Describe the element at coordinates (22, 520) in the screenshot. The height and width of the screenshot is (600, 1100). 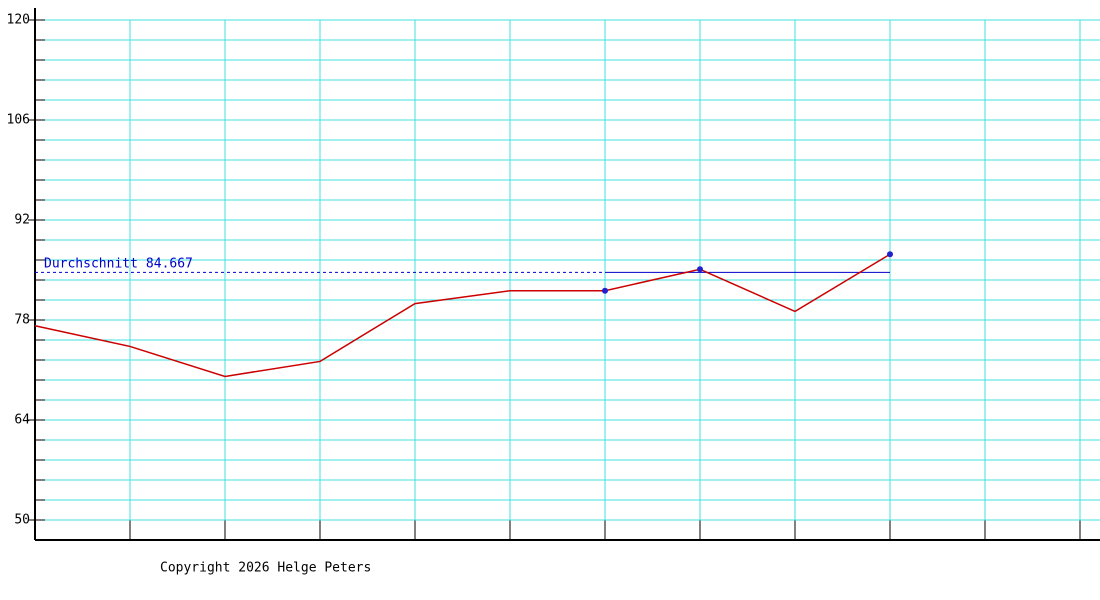
I see `y-tick-label: 50` at that location.